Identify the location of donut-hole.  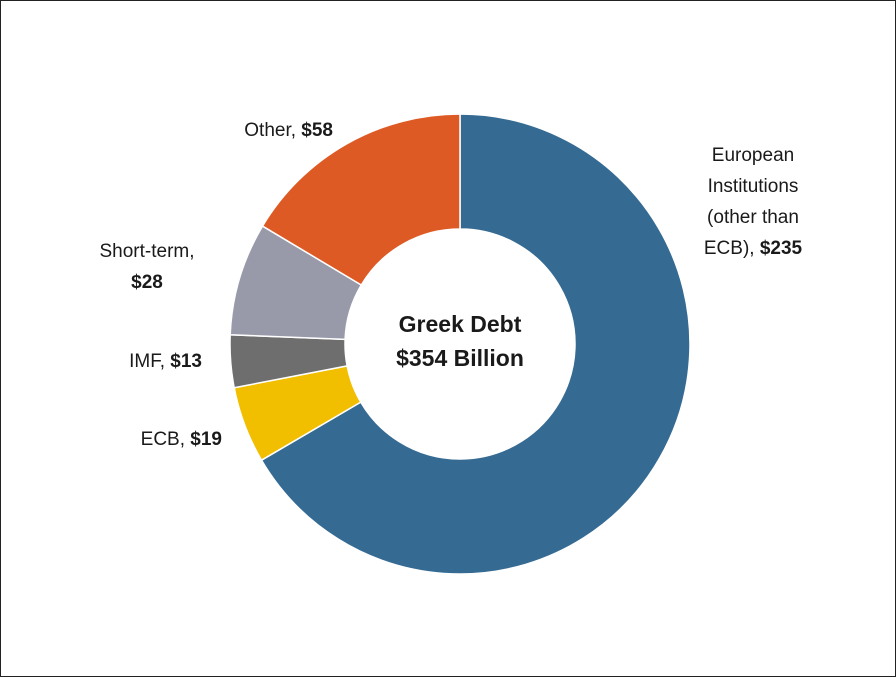
(460, 344).